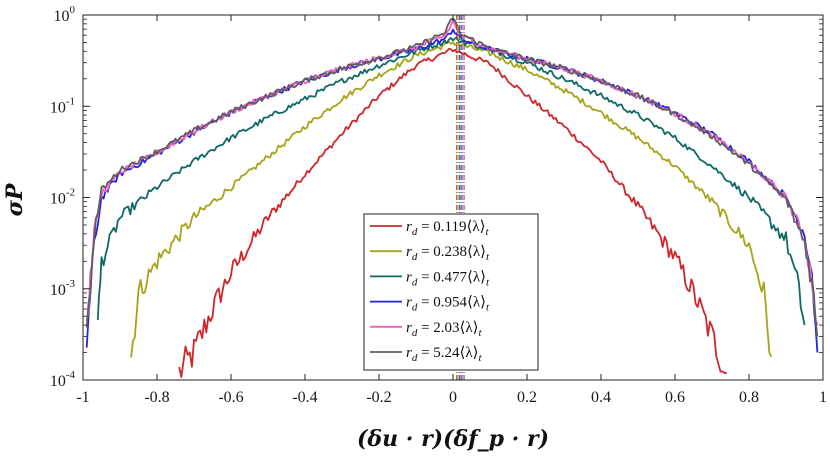 This screenshot has height=457, width=830. I want to click on x-tick-label: 1, so click(823, 397).